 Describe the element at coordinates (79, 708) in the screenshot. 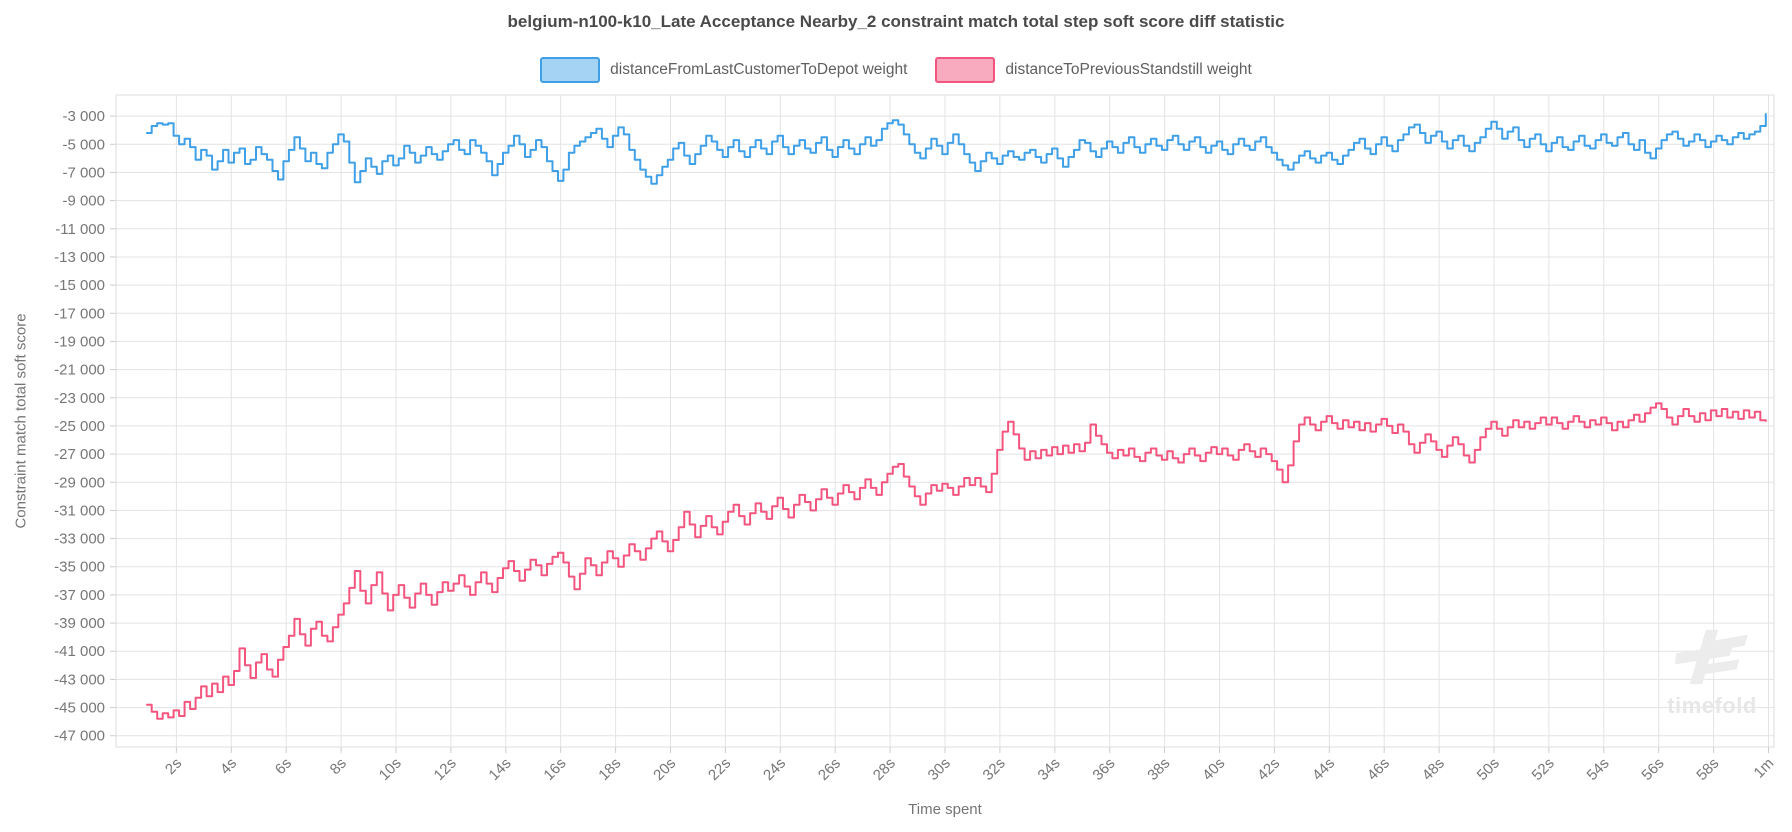

I see `y-tick-label: -45 000` at that location.